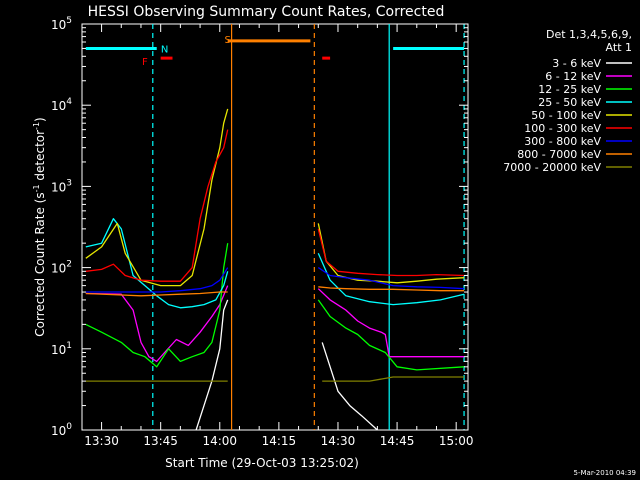 This screenshot has width=640, height=480. What do you see at coordinates (61, 268) in the screenshot?
I see `y-tick-label-2: 10²` at bounding box center [61, 268].